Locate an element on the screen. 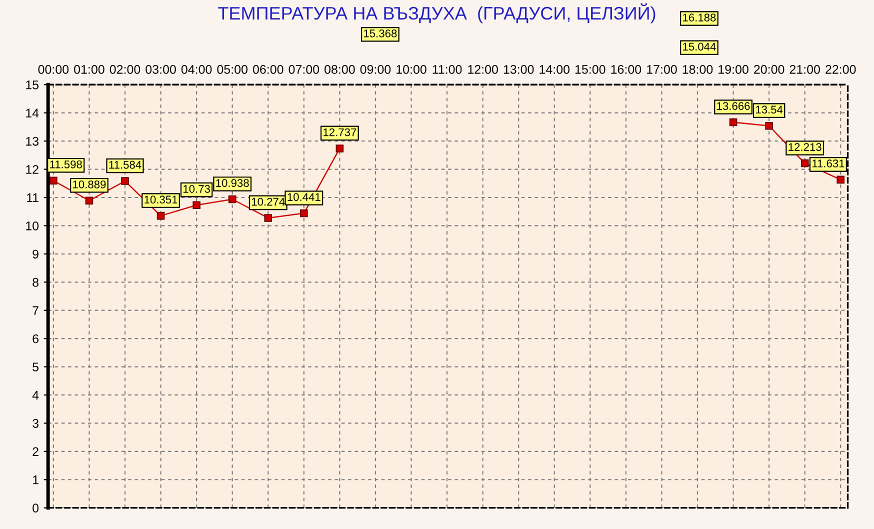 This screenshot has width=874, height=529. data-label: 11.584 is located at coordinates (125, 164).